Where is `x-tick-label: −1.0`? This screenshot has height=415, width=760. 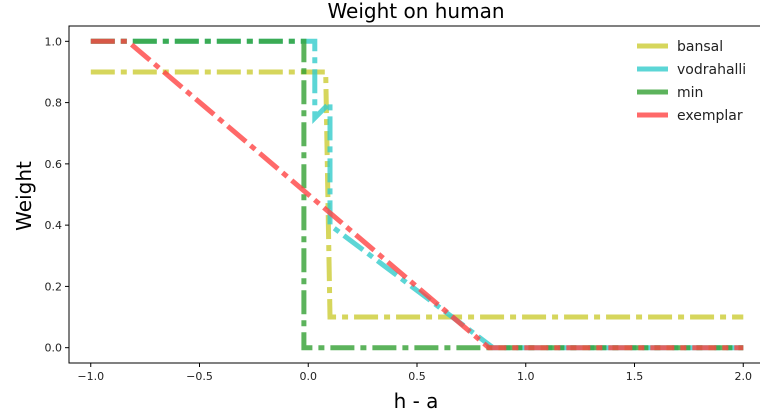 x-tick-label: −1.0 is located at coordinates (90, 376).